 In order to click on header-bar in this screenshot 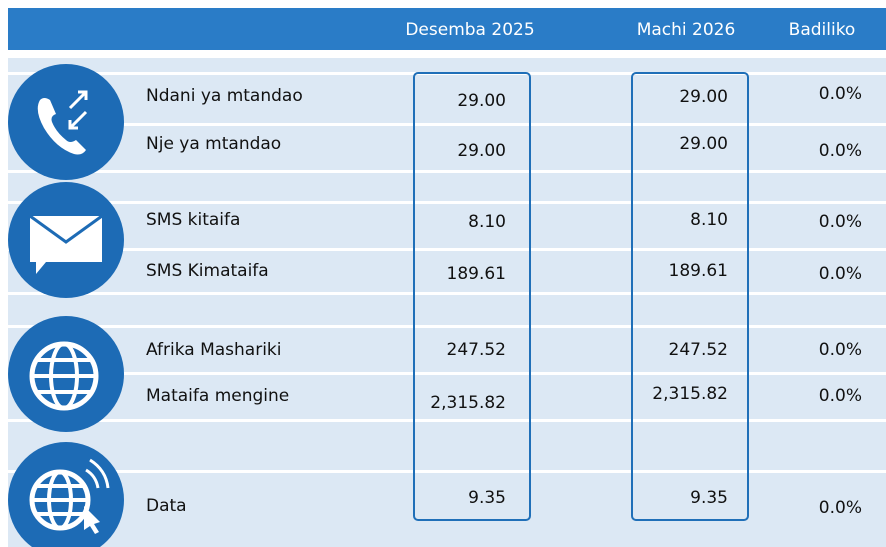, I will do `click(447, 29)`.